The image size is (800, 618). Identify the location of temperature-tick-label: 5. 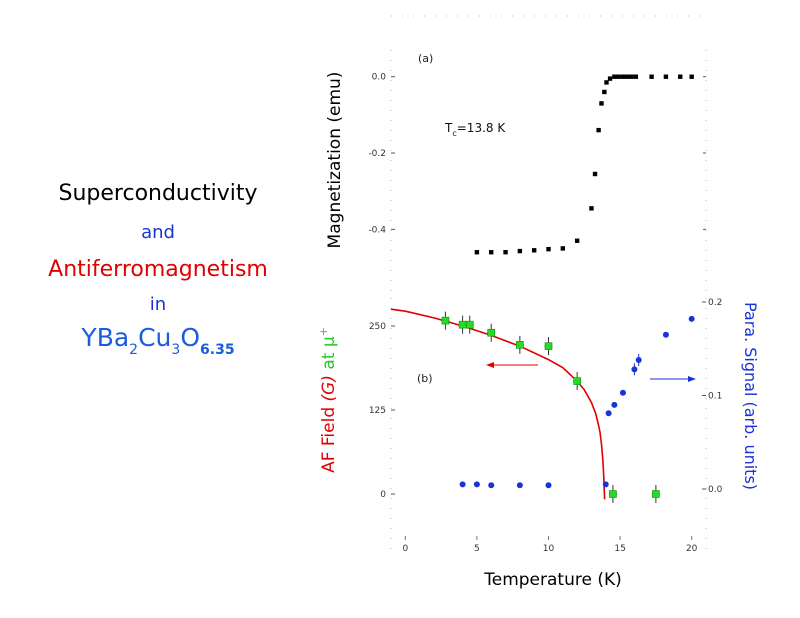
(477, 549).